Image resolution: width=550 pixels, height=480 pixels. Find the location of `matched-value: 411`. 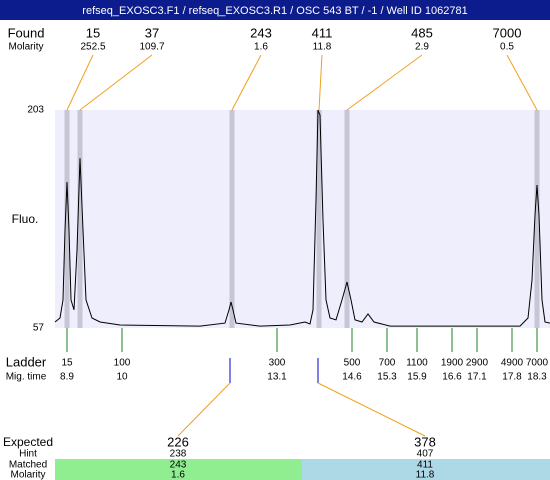

matched-value: 411 is located at coordinates (425, 465).